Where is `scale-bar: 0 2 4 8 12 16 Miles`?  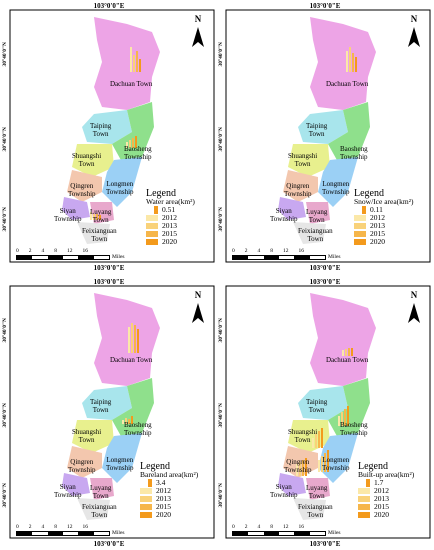 scale-bar: 0 2 4 8 12 16 Miles is located at coordinates (70, 254).